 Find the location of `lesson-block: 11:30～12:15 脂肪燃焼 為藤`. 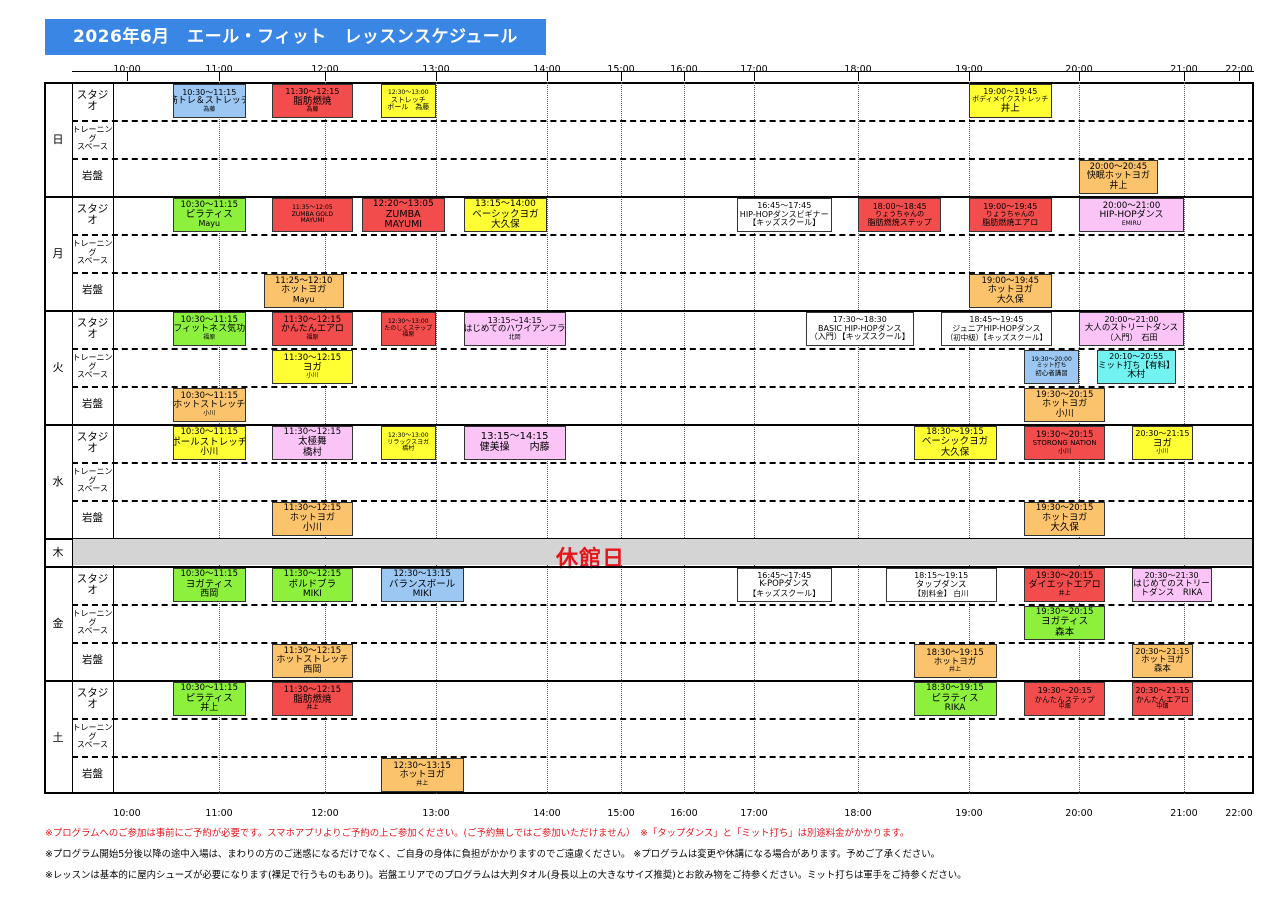

lesson-block: 11:30～12:15 脂肪燃焼 為藤 is located at coordinates (312, 101).